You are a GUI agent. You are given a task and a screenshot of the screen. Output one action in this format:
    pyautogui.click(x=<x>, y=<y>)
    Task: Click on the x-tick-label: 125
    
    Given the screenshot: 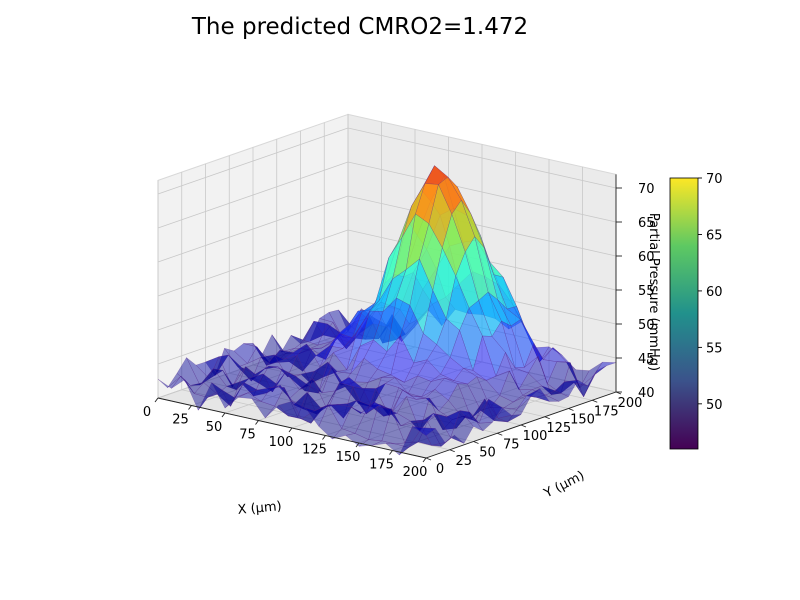 What is the action you would take?
    pyautogui.click(x=314, y=450)
    